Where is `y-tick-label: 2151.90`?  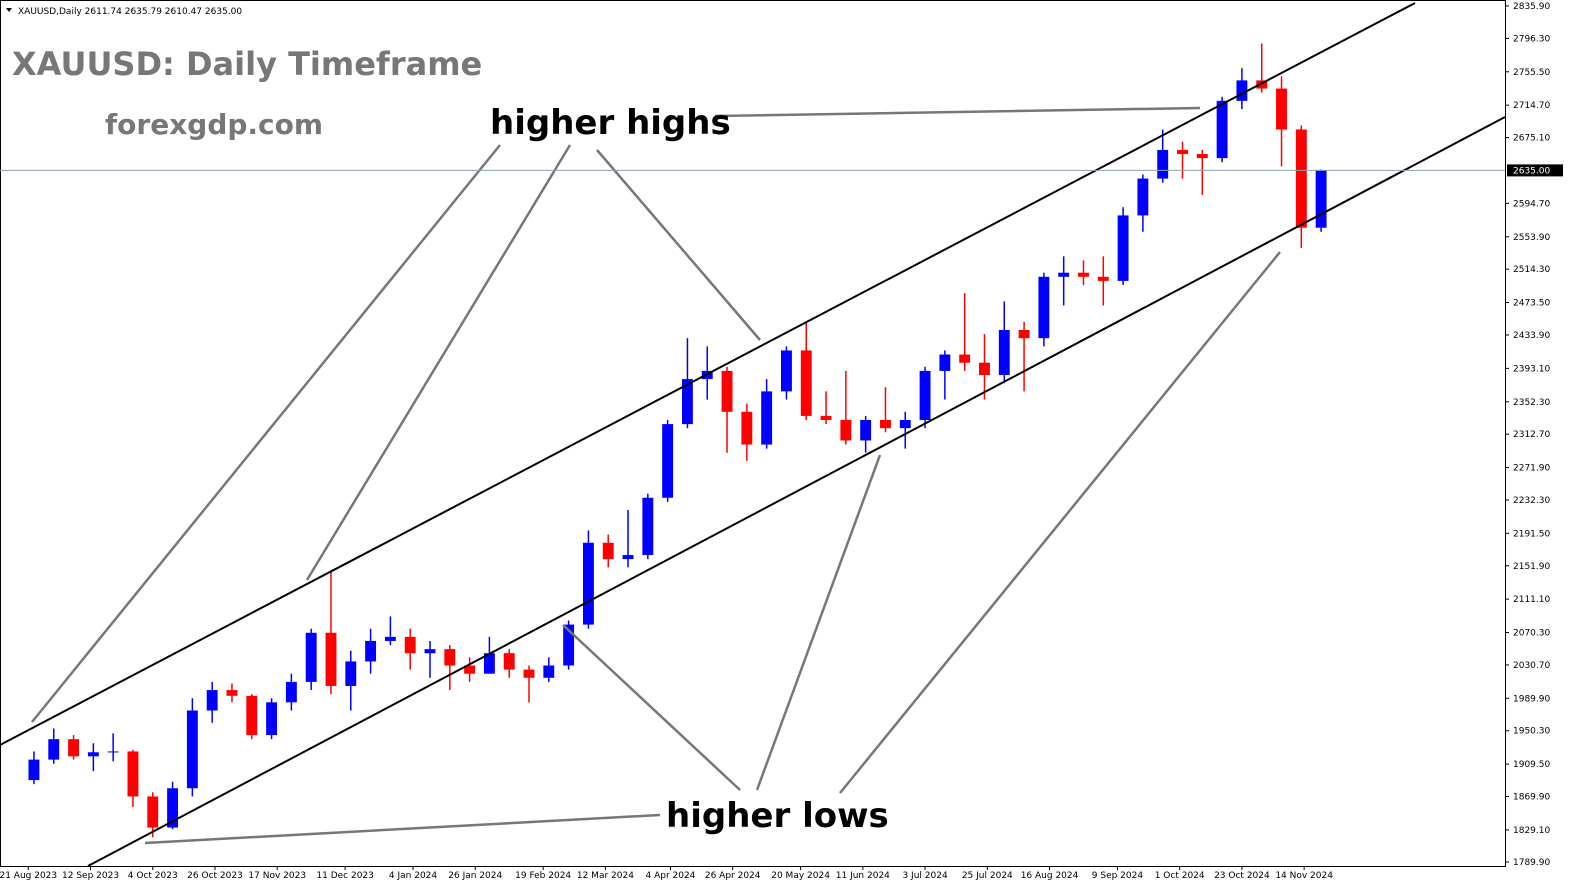 y-tick-label: 2151.90 is located at coordinates (1531, 567).